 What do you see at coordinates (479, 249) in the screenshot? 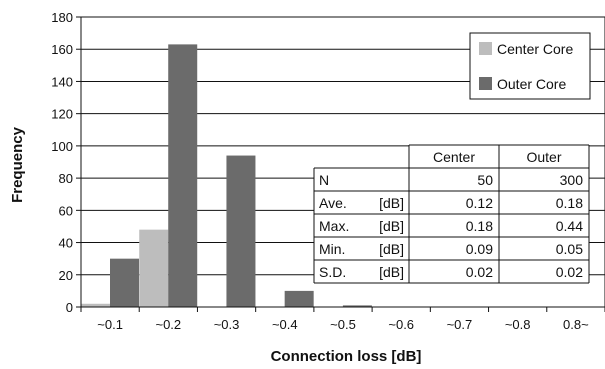
I see `stats-value-center: 0.09` at bounding box center [479, 249].